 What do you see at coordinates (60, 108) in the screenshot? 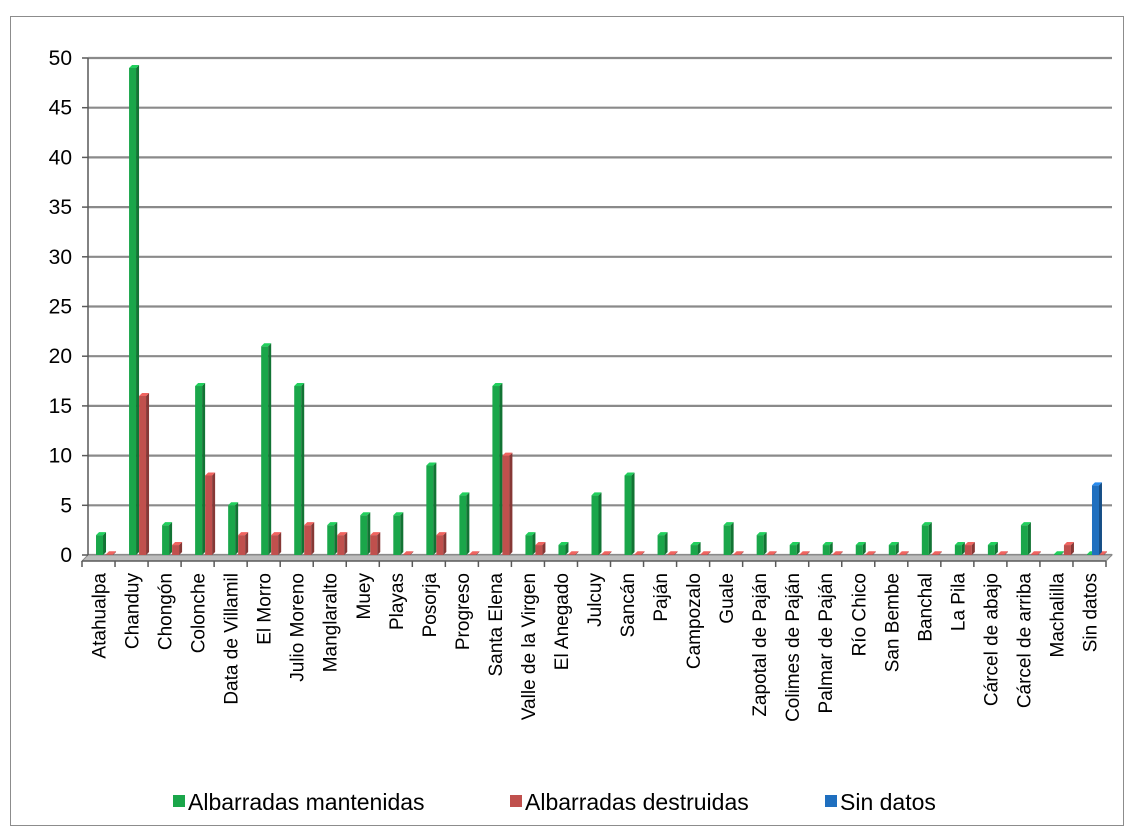
I see `y-tick-label-45: 45` at bounding box center [60, 108].